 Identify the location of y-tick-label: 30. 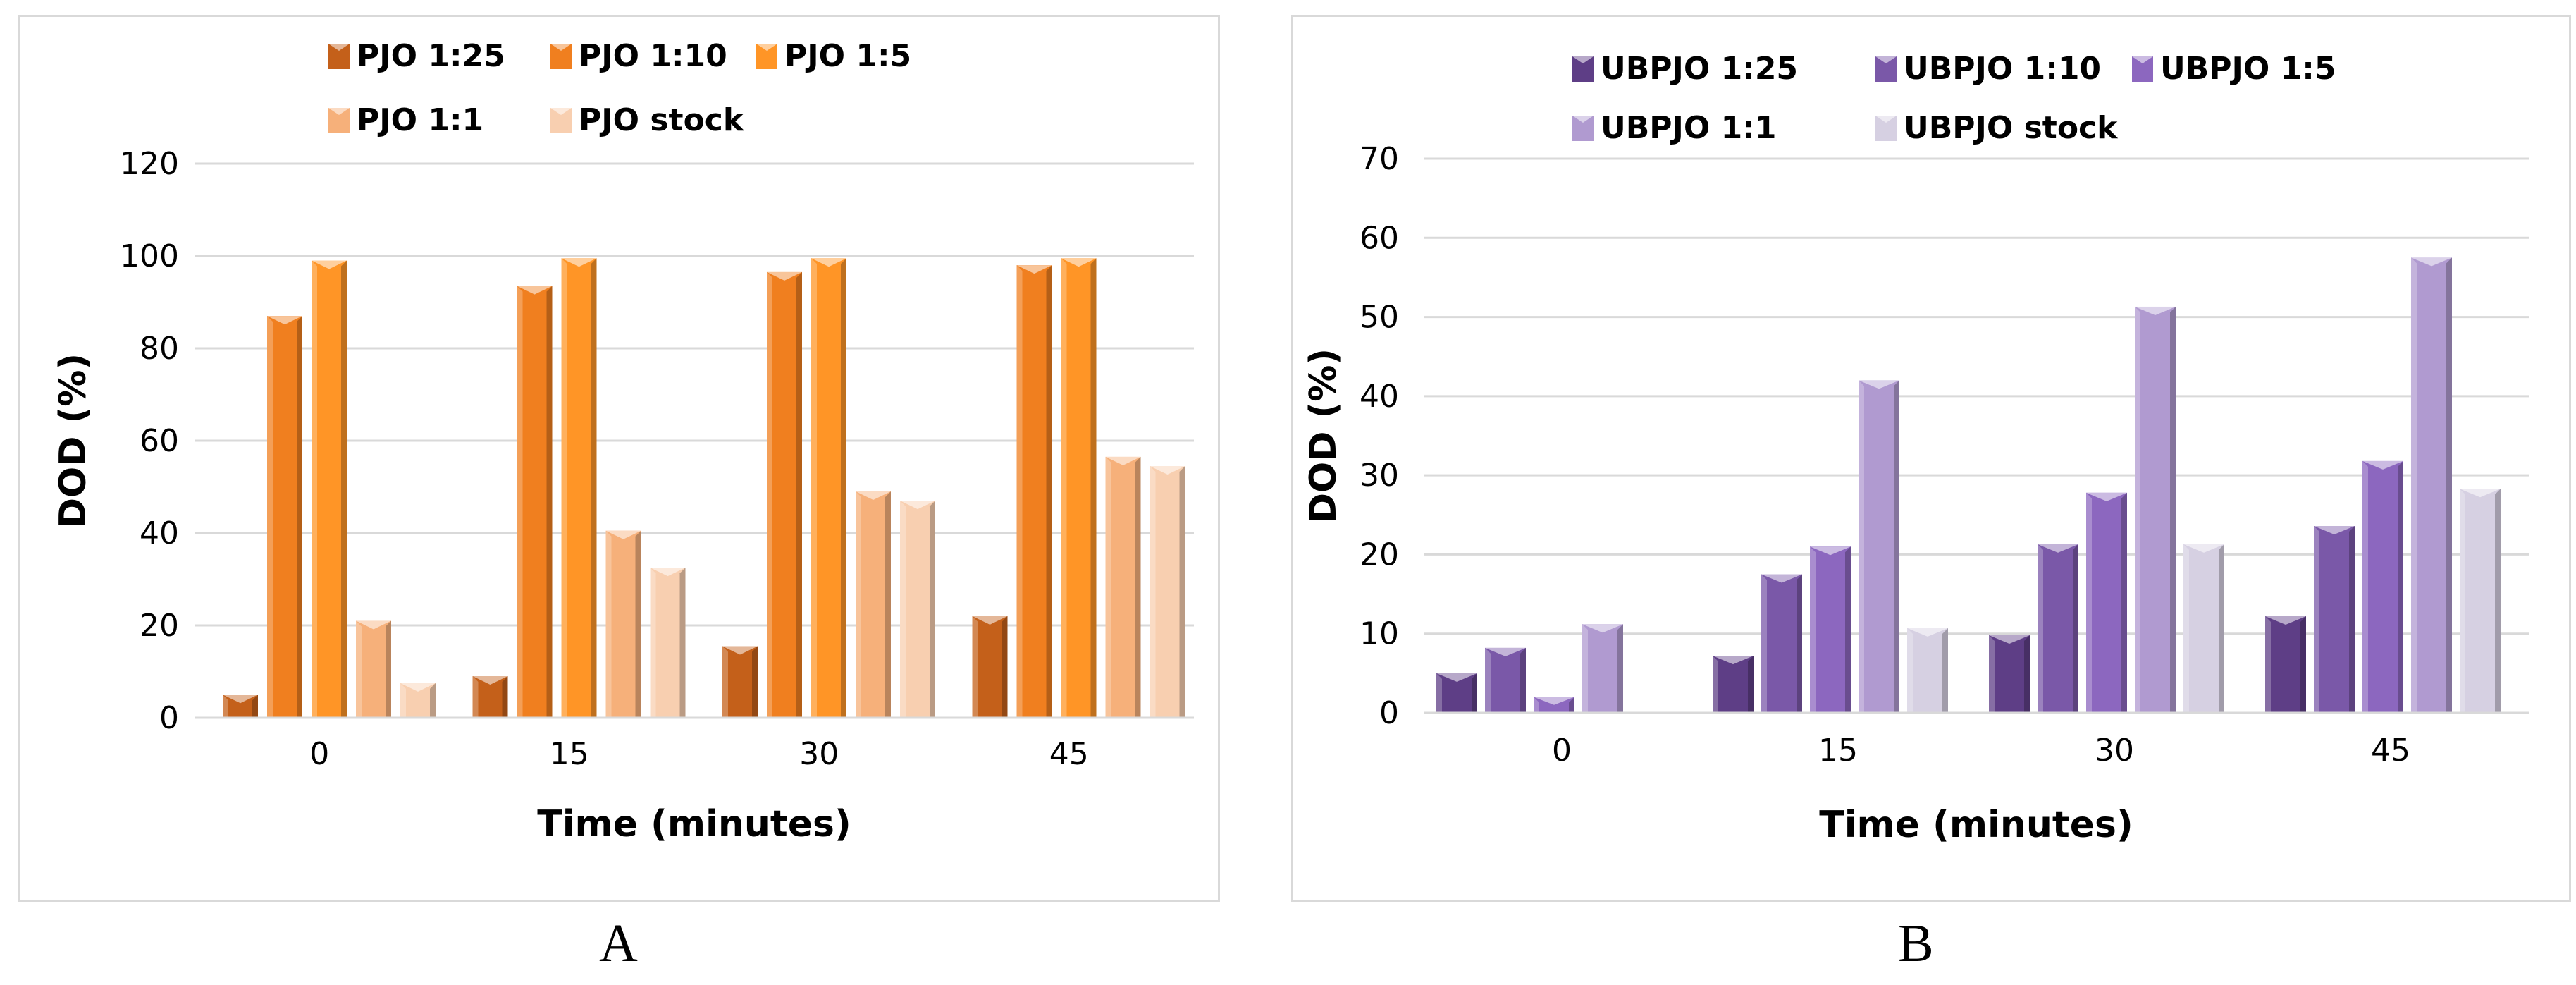
(1380, 476).